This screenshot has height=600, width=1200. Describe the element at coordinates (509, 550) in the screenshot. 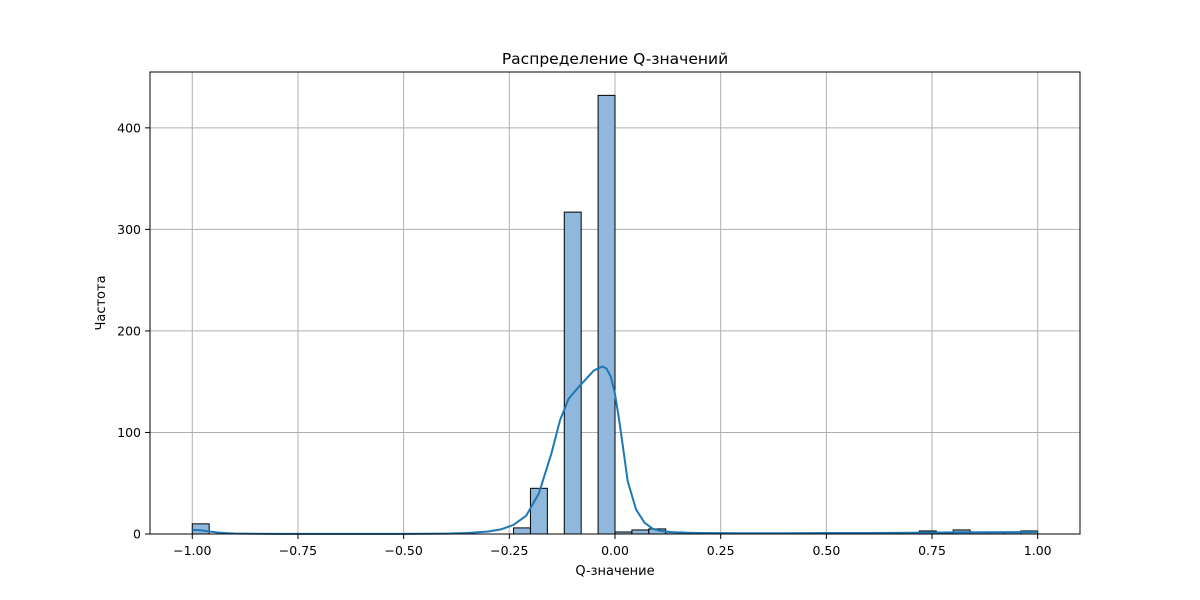

I see `x-tick-label: −0.25` at that location.